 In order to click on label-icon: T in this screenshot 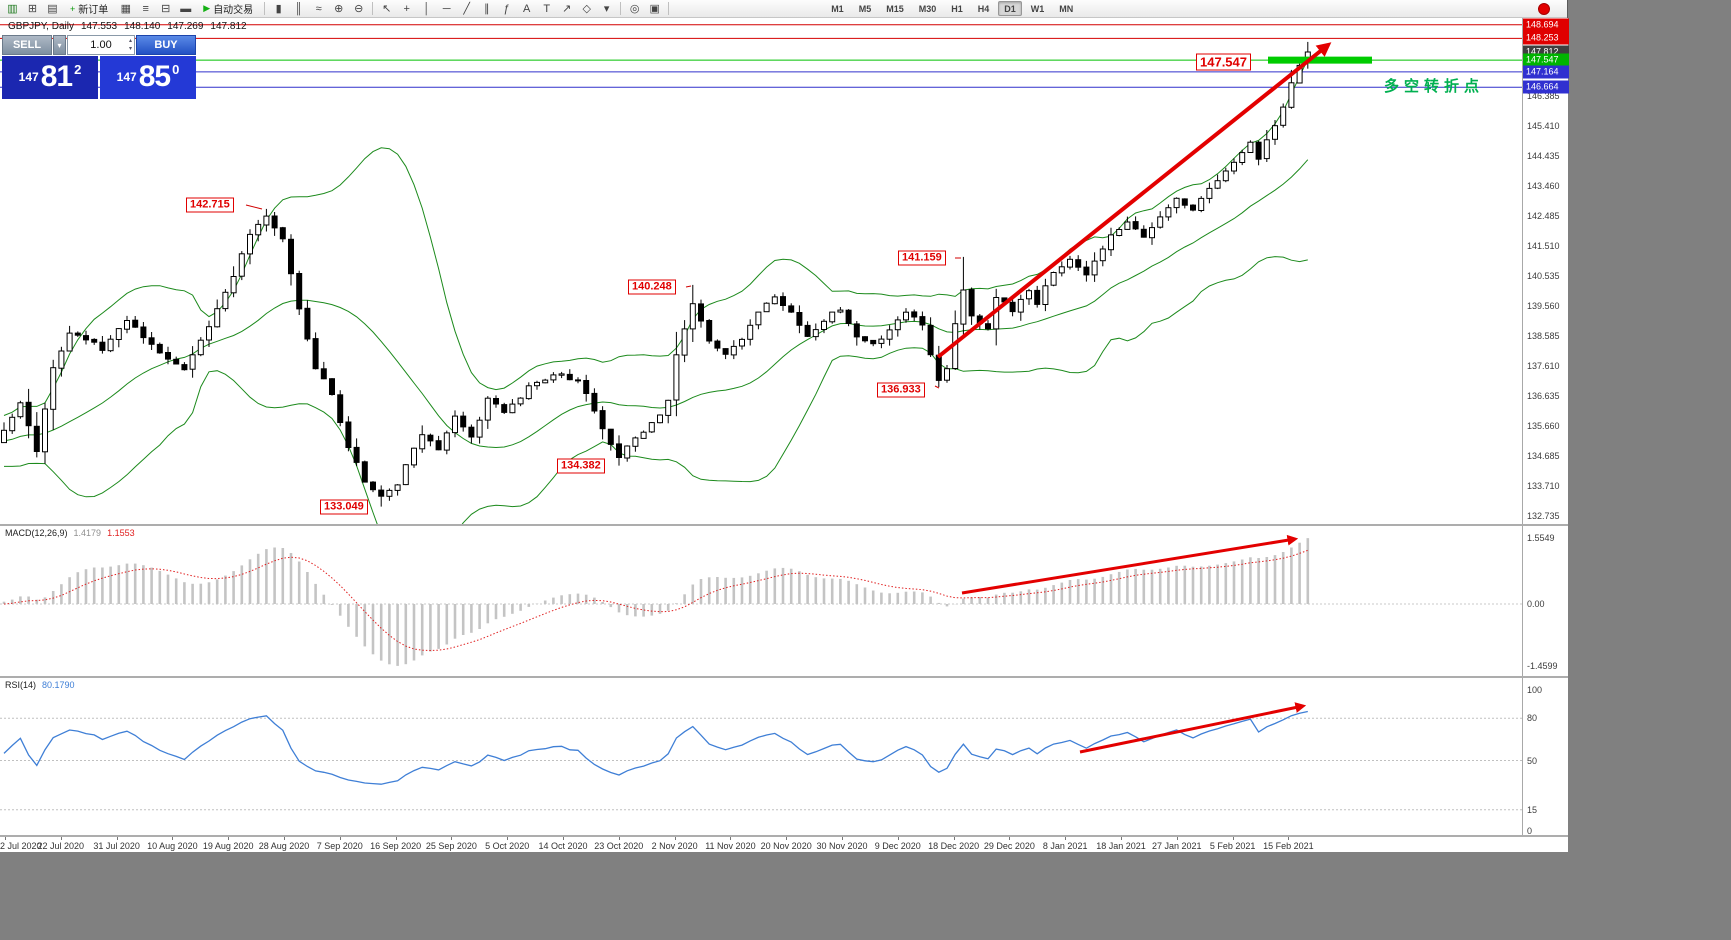, I will do `click(547, 8)`.